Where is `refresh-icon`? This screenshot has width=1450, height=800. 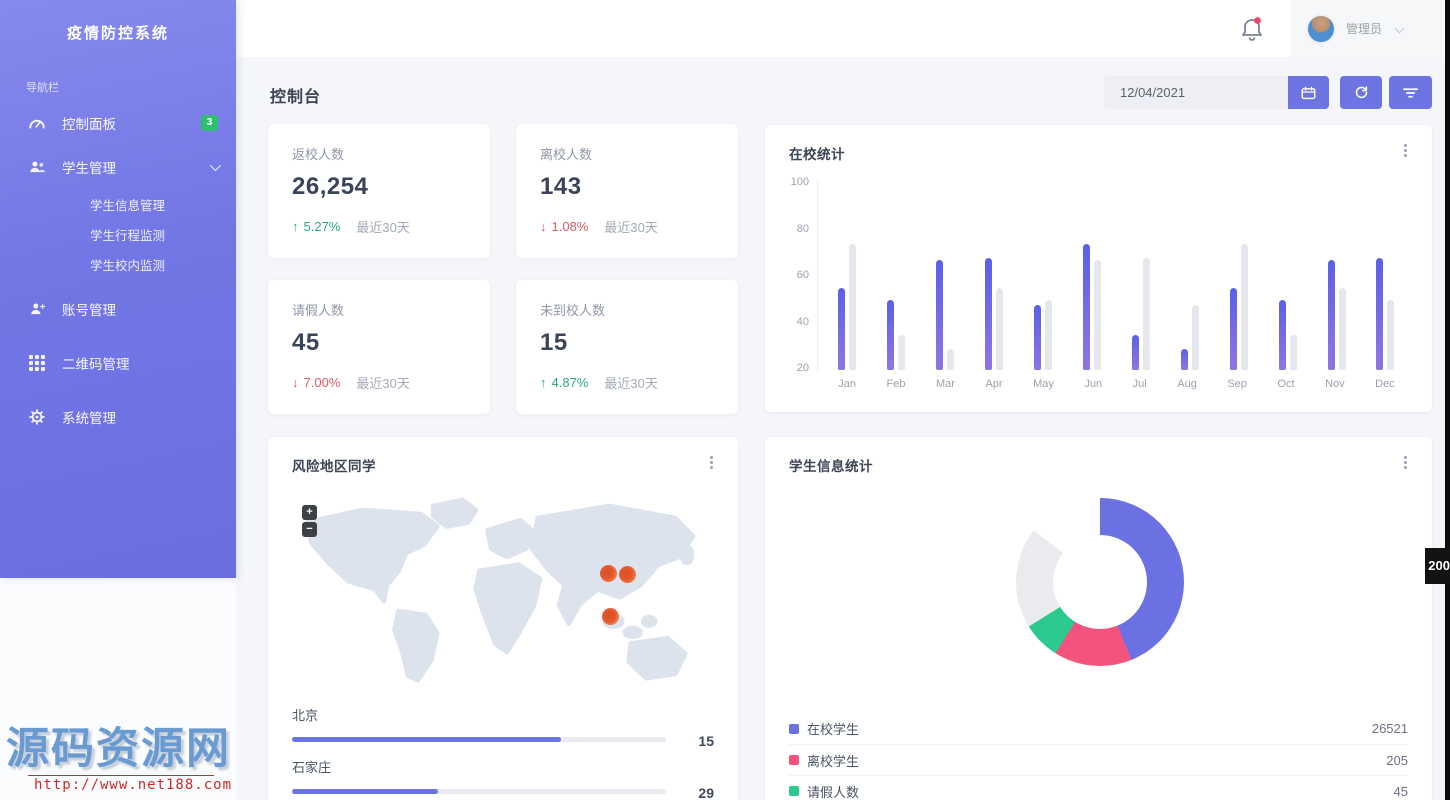 refresh-icon is located at coordinates (1361, 92).